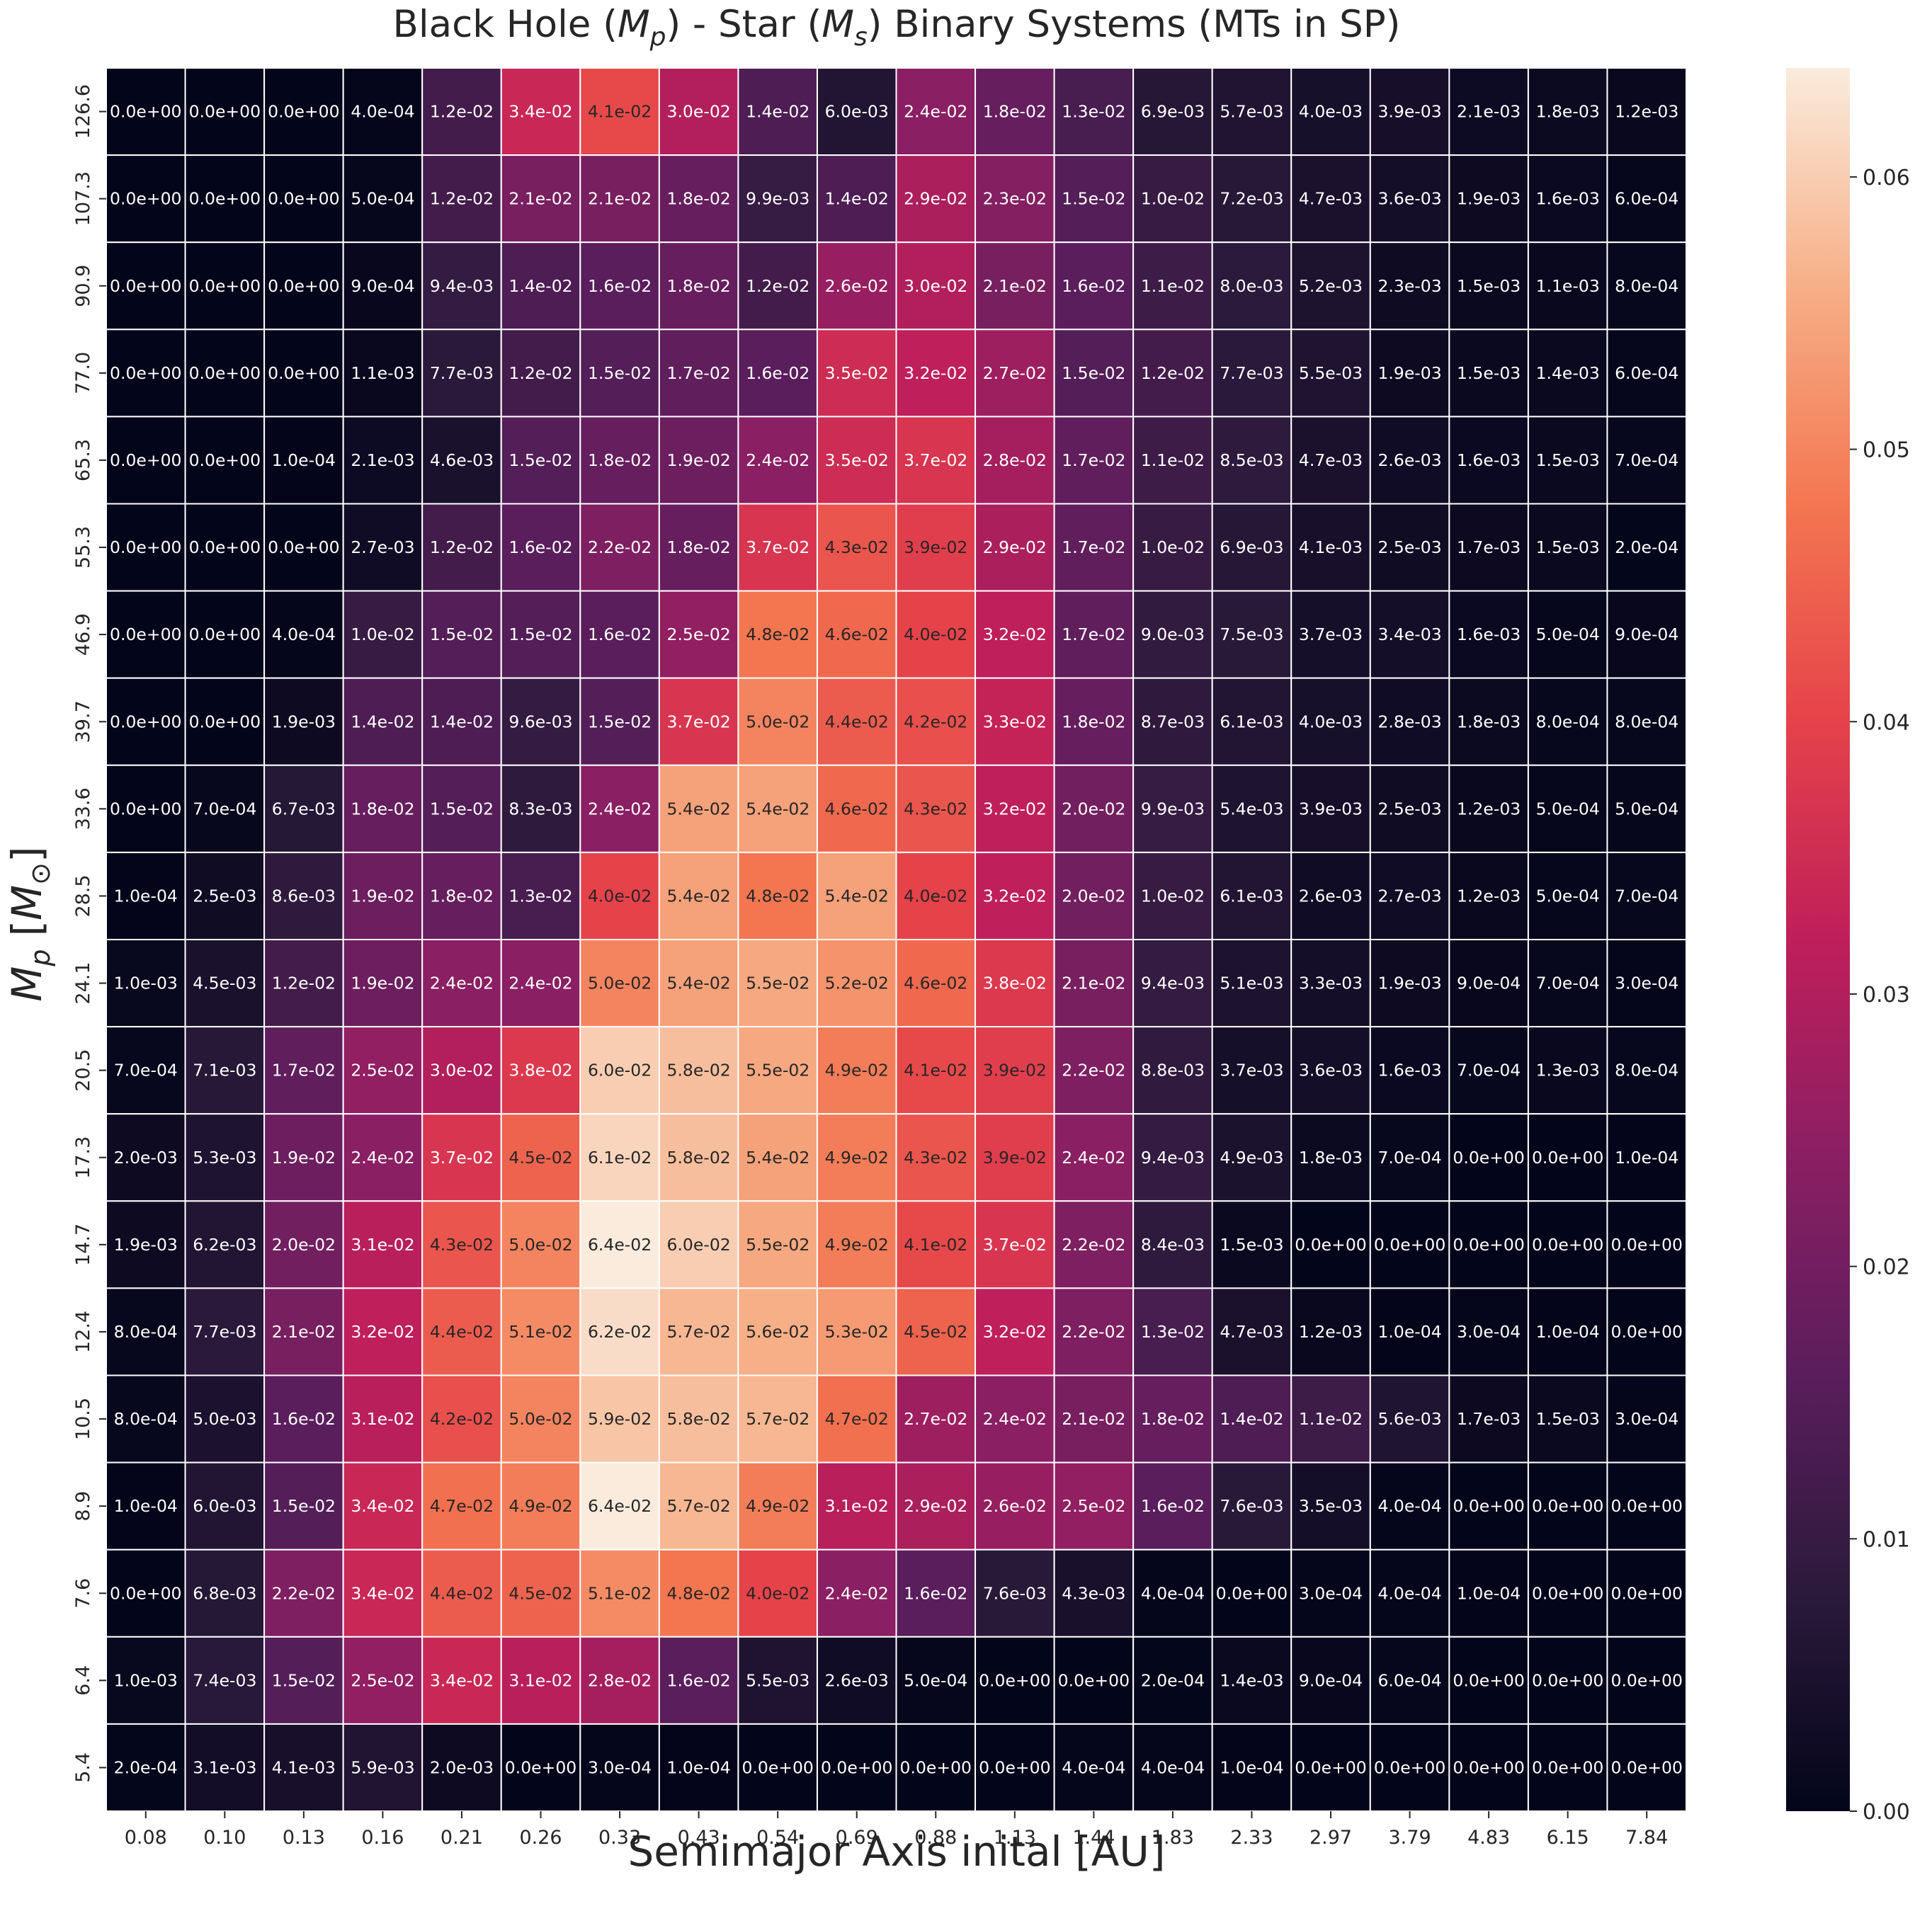 This screenshot has width=1932, height=1911. I want to click on x-tick-label: 0.16, so click(382, 1838).